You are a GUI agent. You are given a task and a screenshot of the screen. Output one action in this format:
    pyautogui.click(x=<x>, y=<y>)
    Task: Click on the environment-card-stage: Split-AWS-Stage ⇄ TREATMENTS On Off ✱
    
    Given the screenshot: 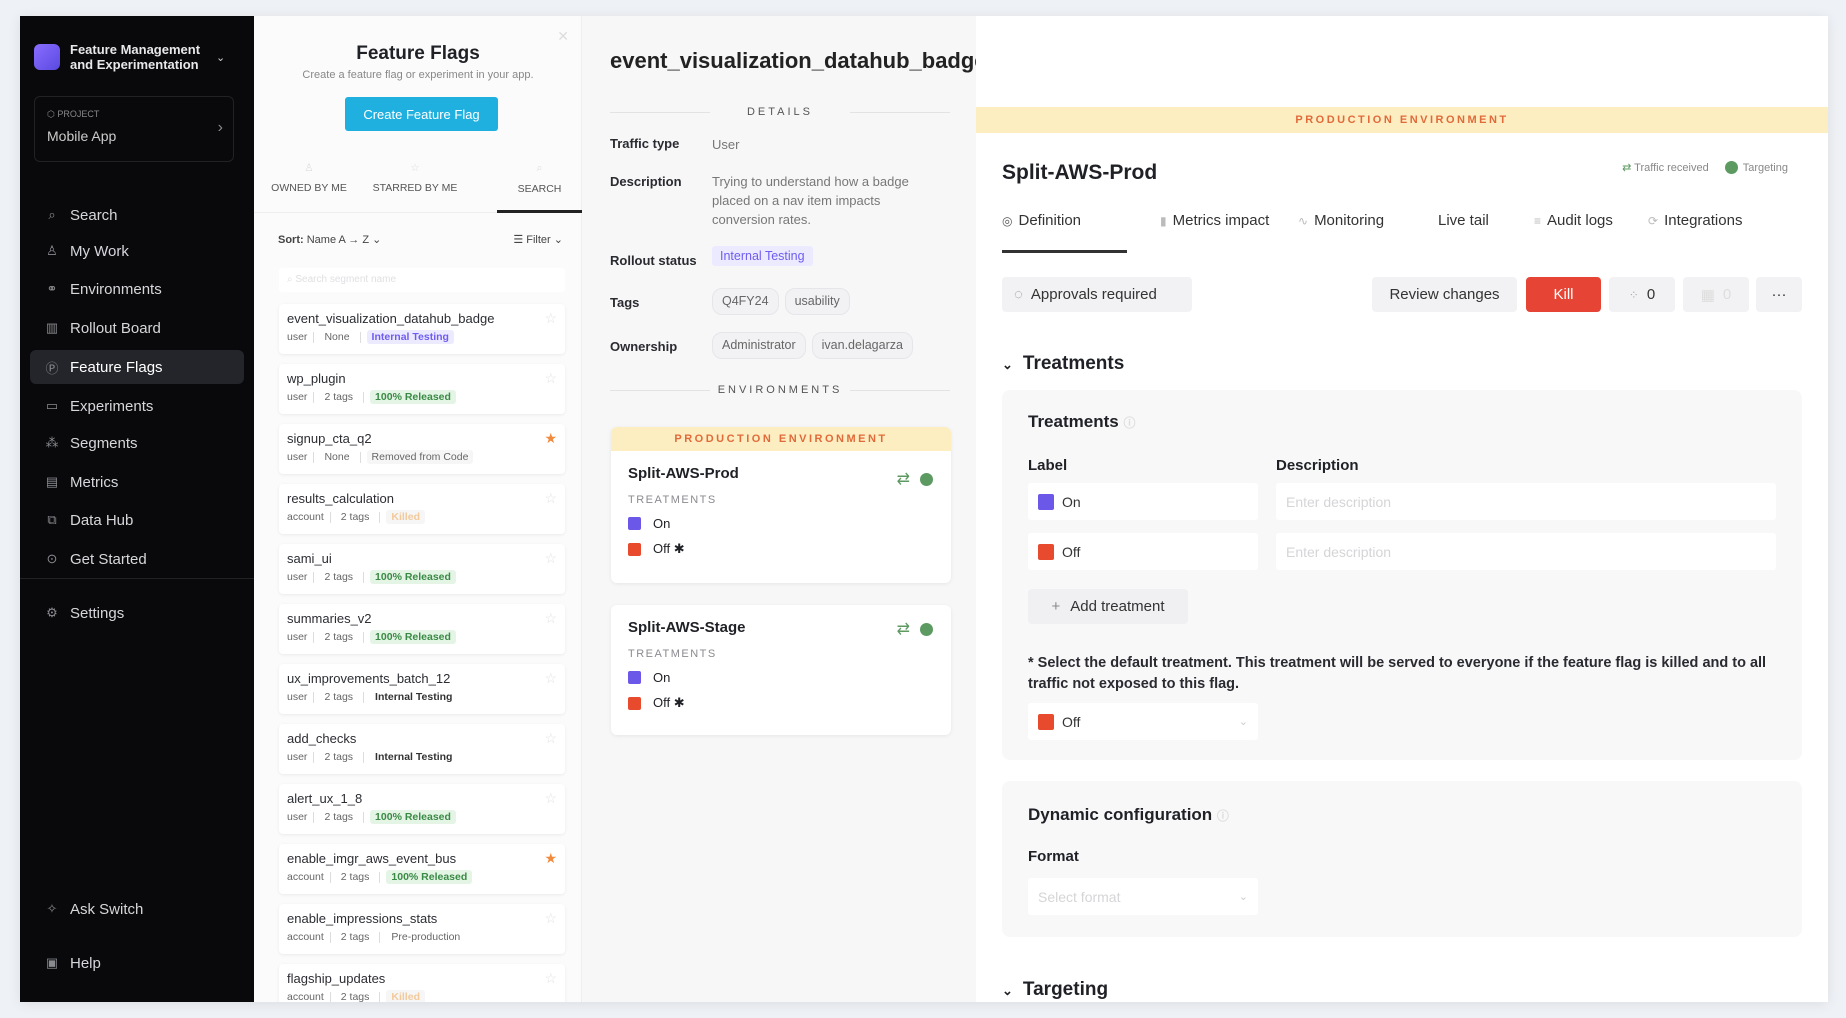 What is the action you would take?
    pyautogui.click(x=781, y=670)
    